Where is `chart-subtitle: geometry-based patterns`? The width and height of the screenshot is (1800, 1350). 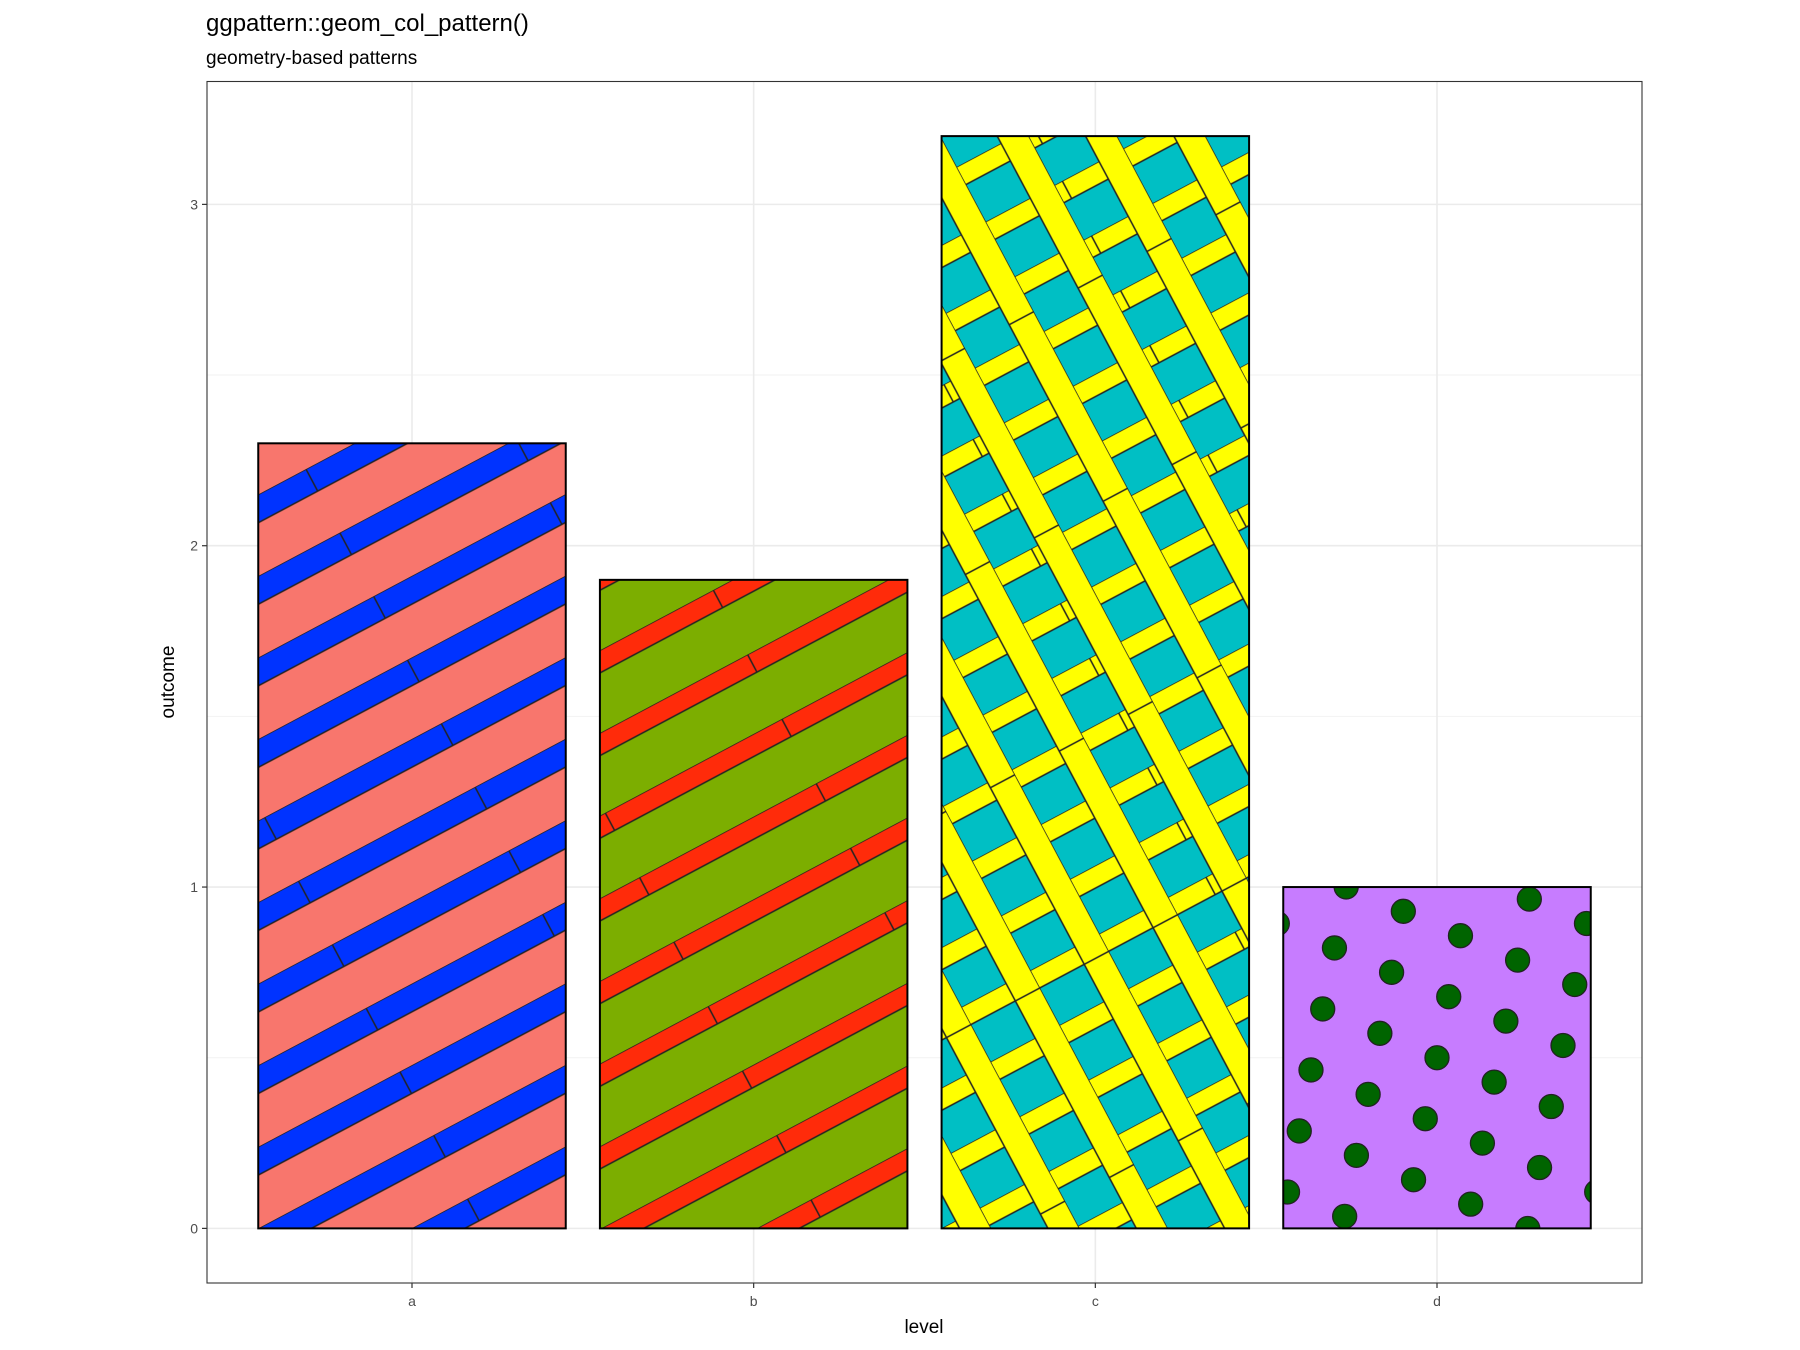
chart-subtitle: geometry-based patterns is located at coordinates (311, 58).